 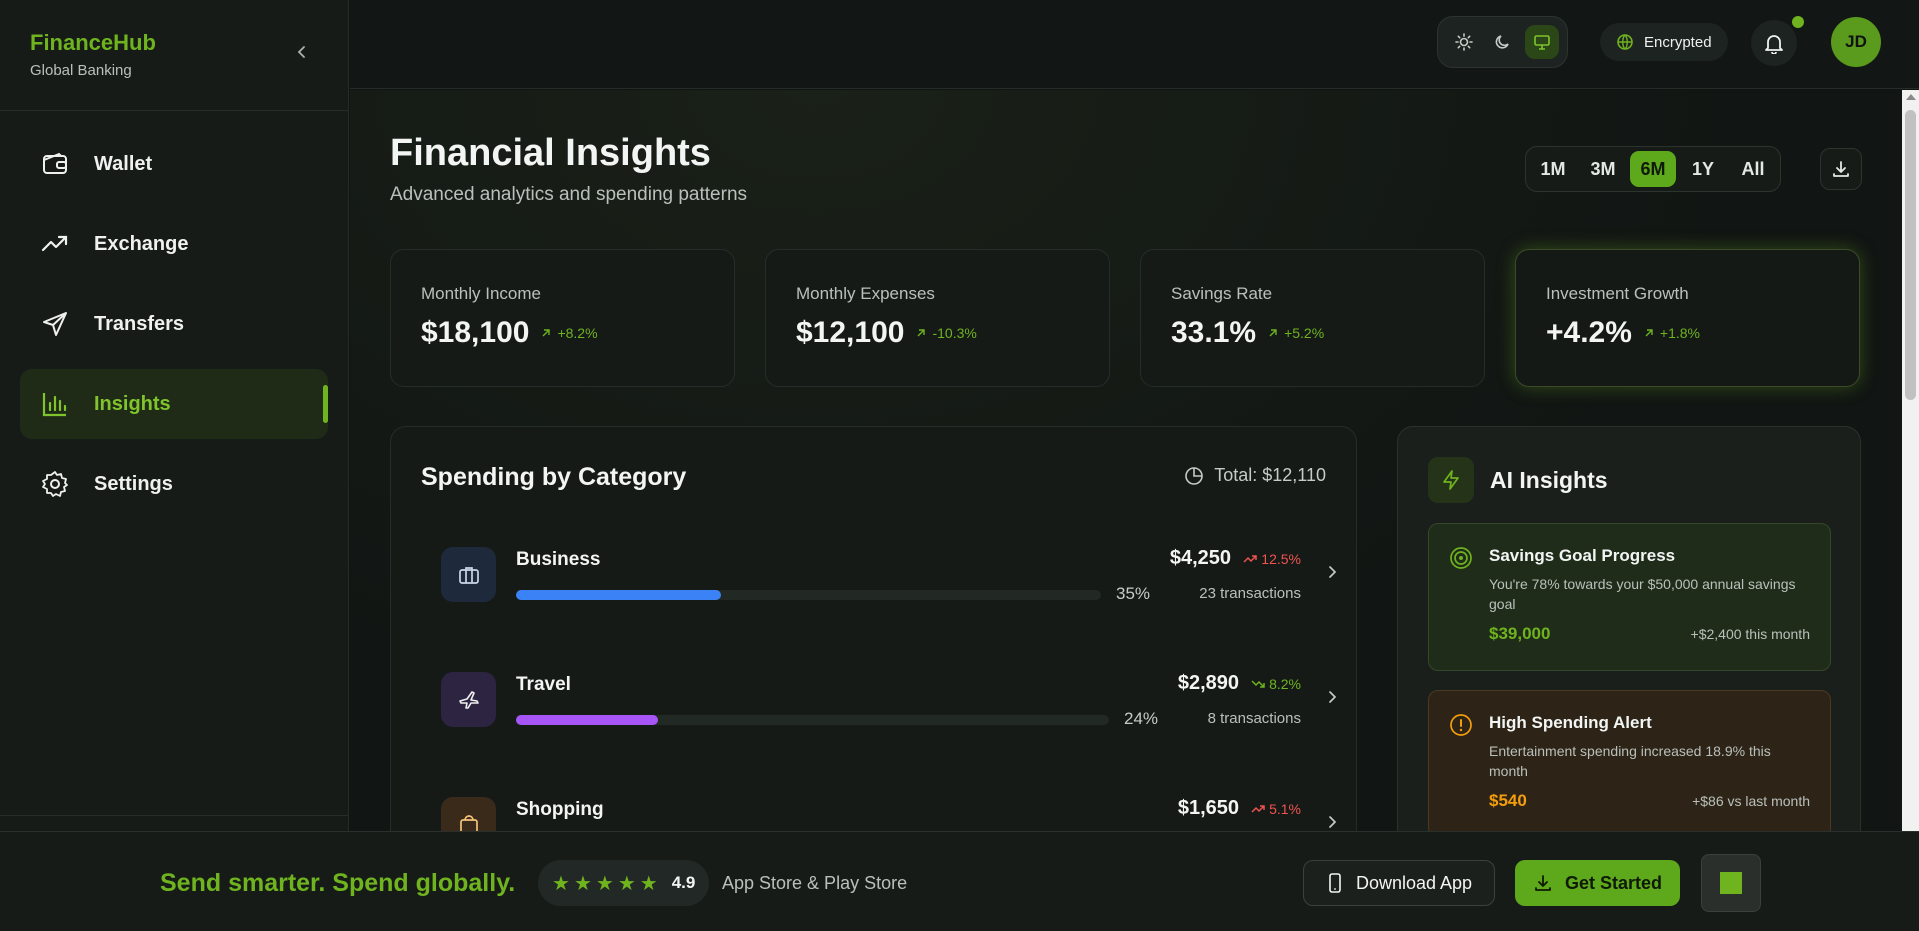 What do you see at coordinates (808, 595) in the screenshot?
I see `category-bar-track` at bounding box center [808, 595].